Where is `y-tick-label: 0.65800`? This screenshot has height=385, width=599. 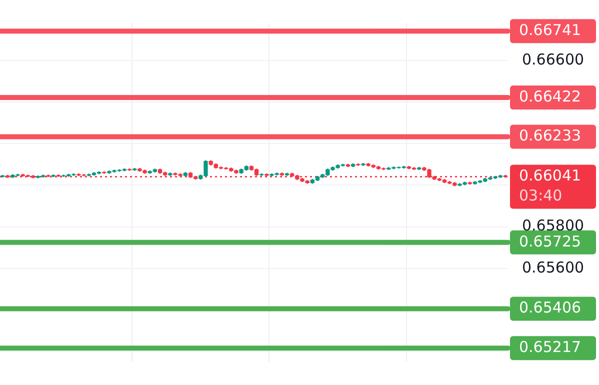 y-tick-label: 0.65800 is located at coordinates (553, 225).